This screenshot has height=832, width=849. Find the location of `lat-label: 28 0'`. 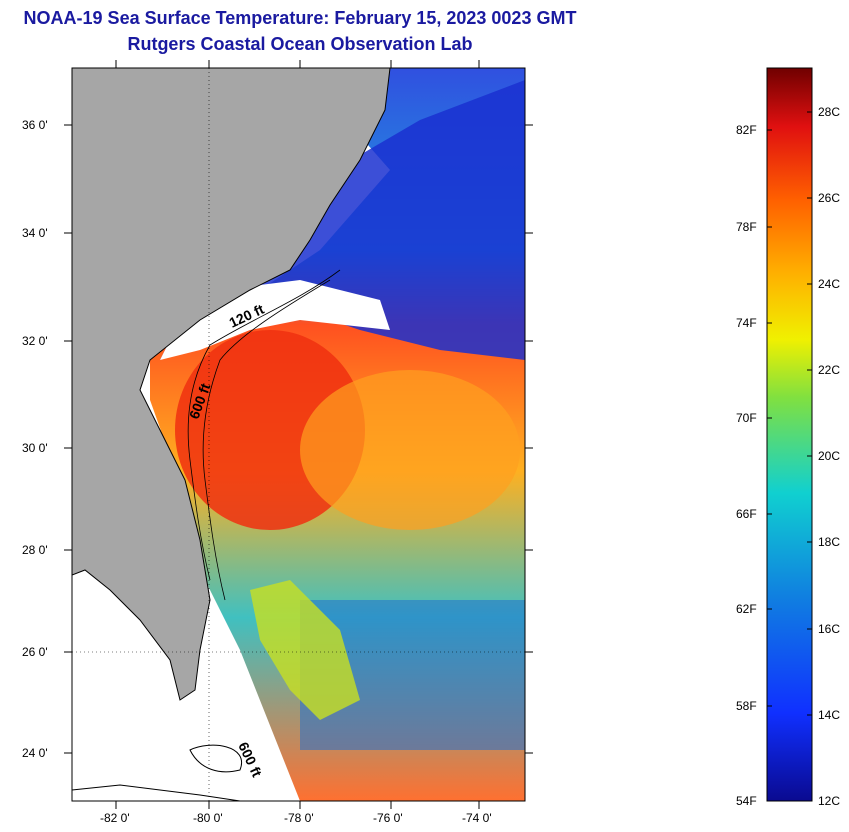

lat-label: 28 0' is located at coordinates (35, 550).